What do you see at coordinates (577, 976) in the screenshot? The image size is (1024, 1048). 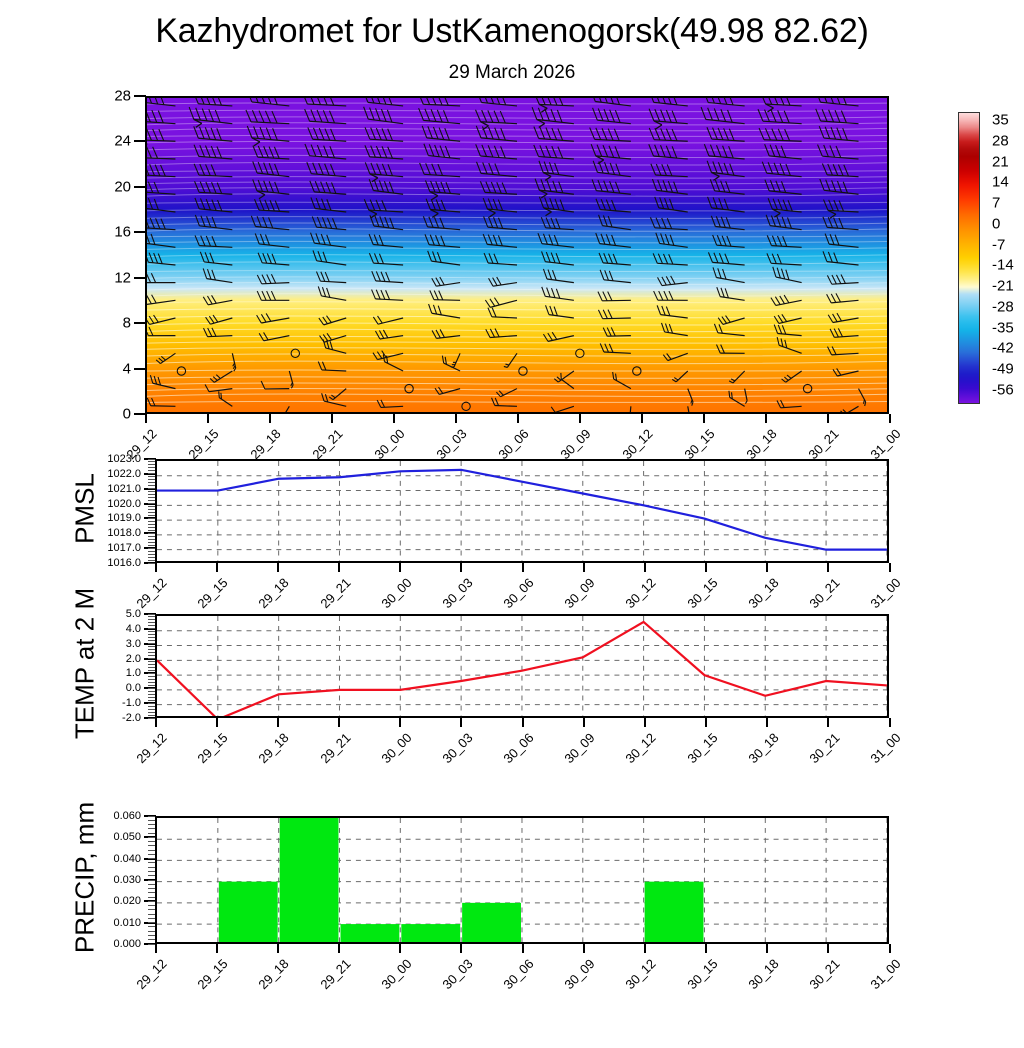 I see `precip-x-label: 30_09` at bounding box center [577, 976].